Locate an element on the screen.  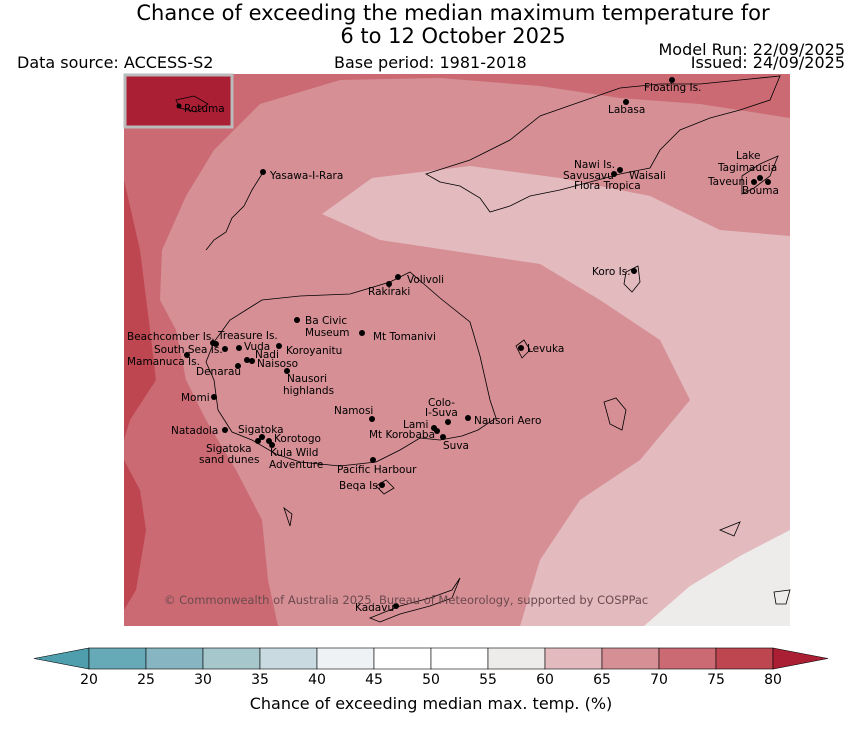
sigatoka-sand-dunes-dot is located at coordinates (258, 441).